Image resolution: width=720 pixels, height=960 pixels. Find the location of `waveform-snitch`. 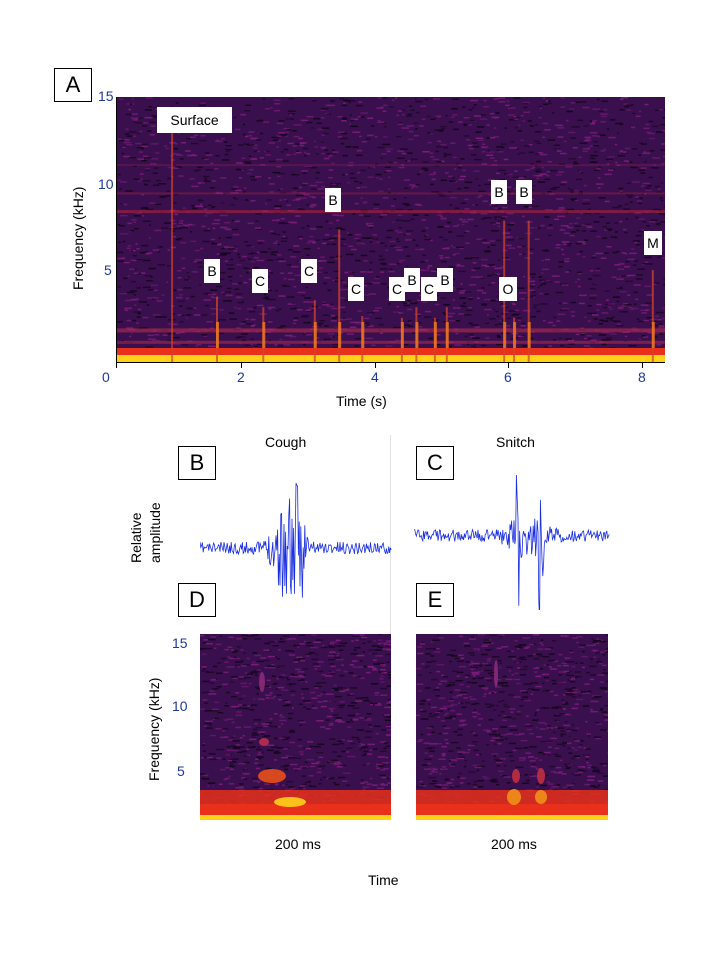

waveform-snitch is located at coordinates (512, 542).